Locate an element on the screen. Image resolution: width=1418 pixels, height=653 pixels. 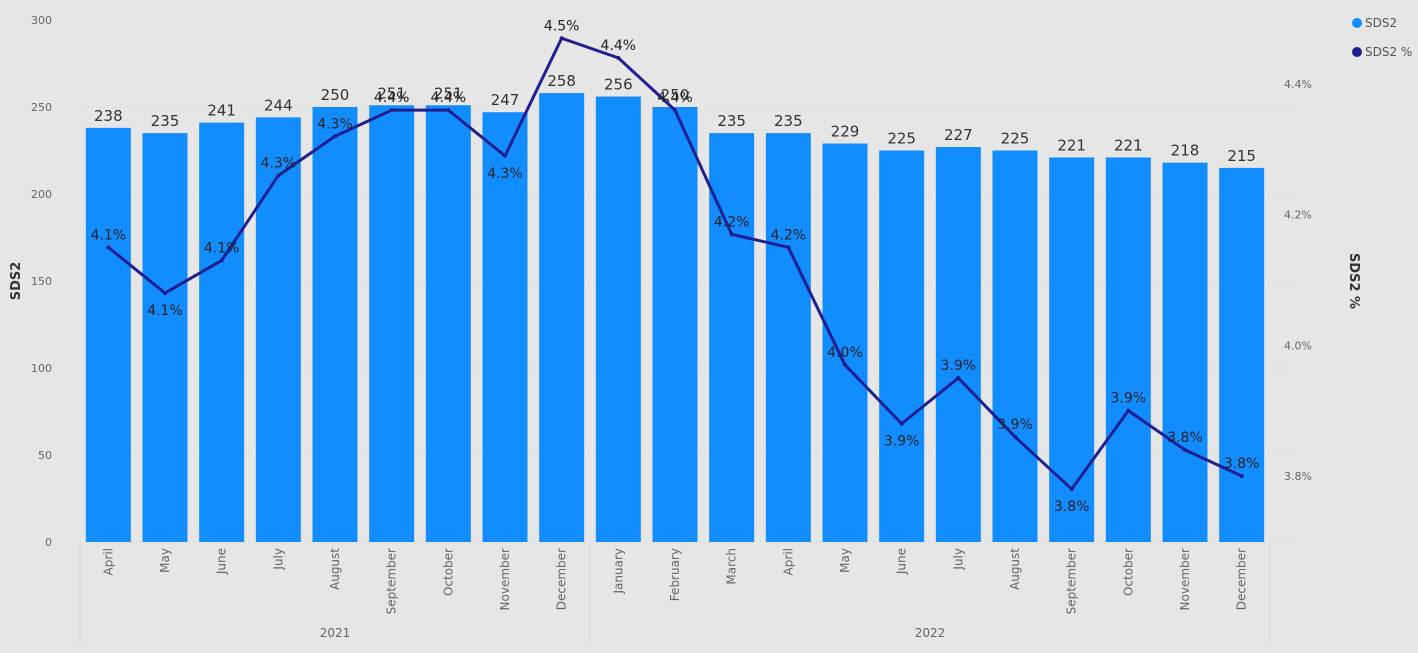
y-right-tick-label: 4.4% is located at coordinates (1298, 84).